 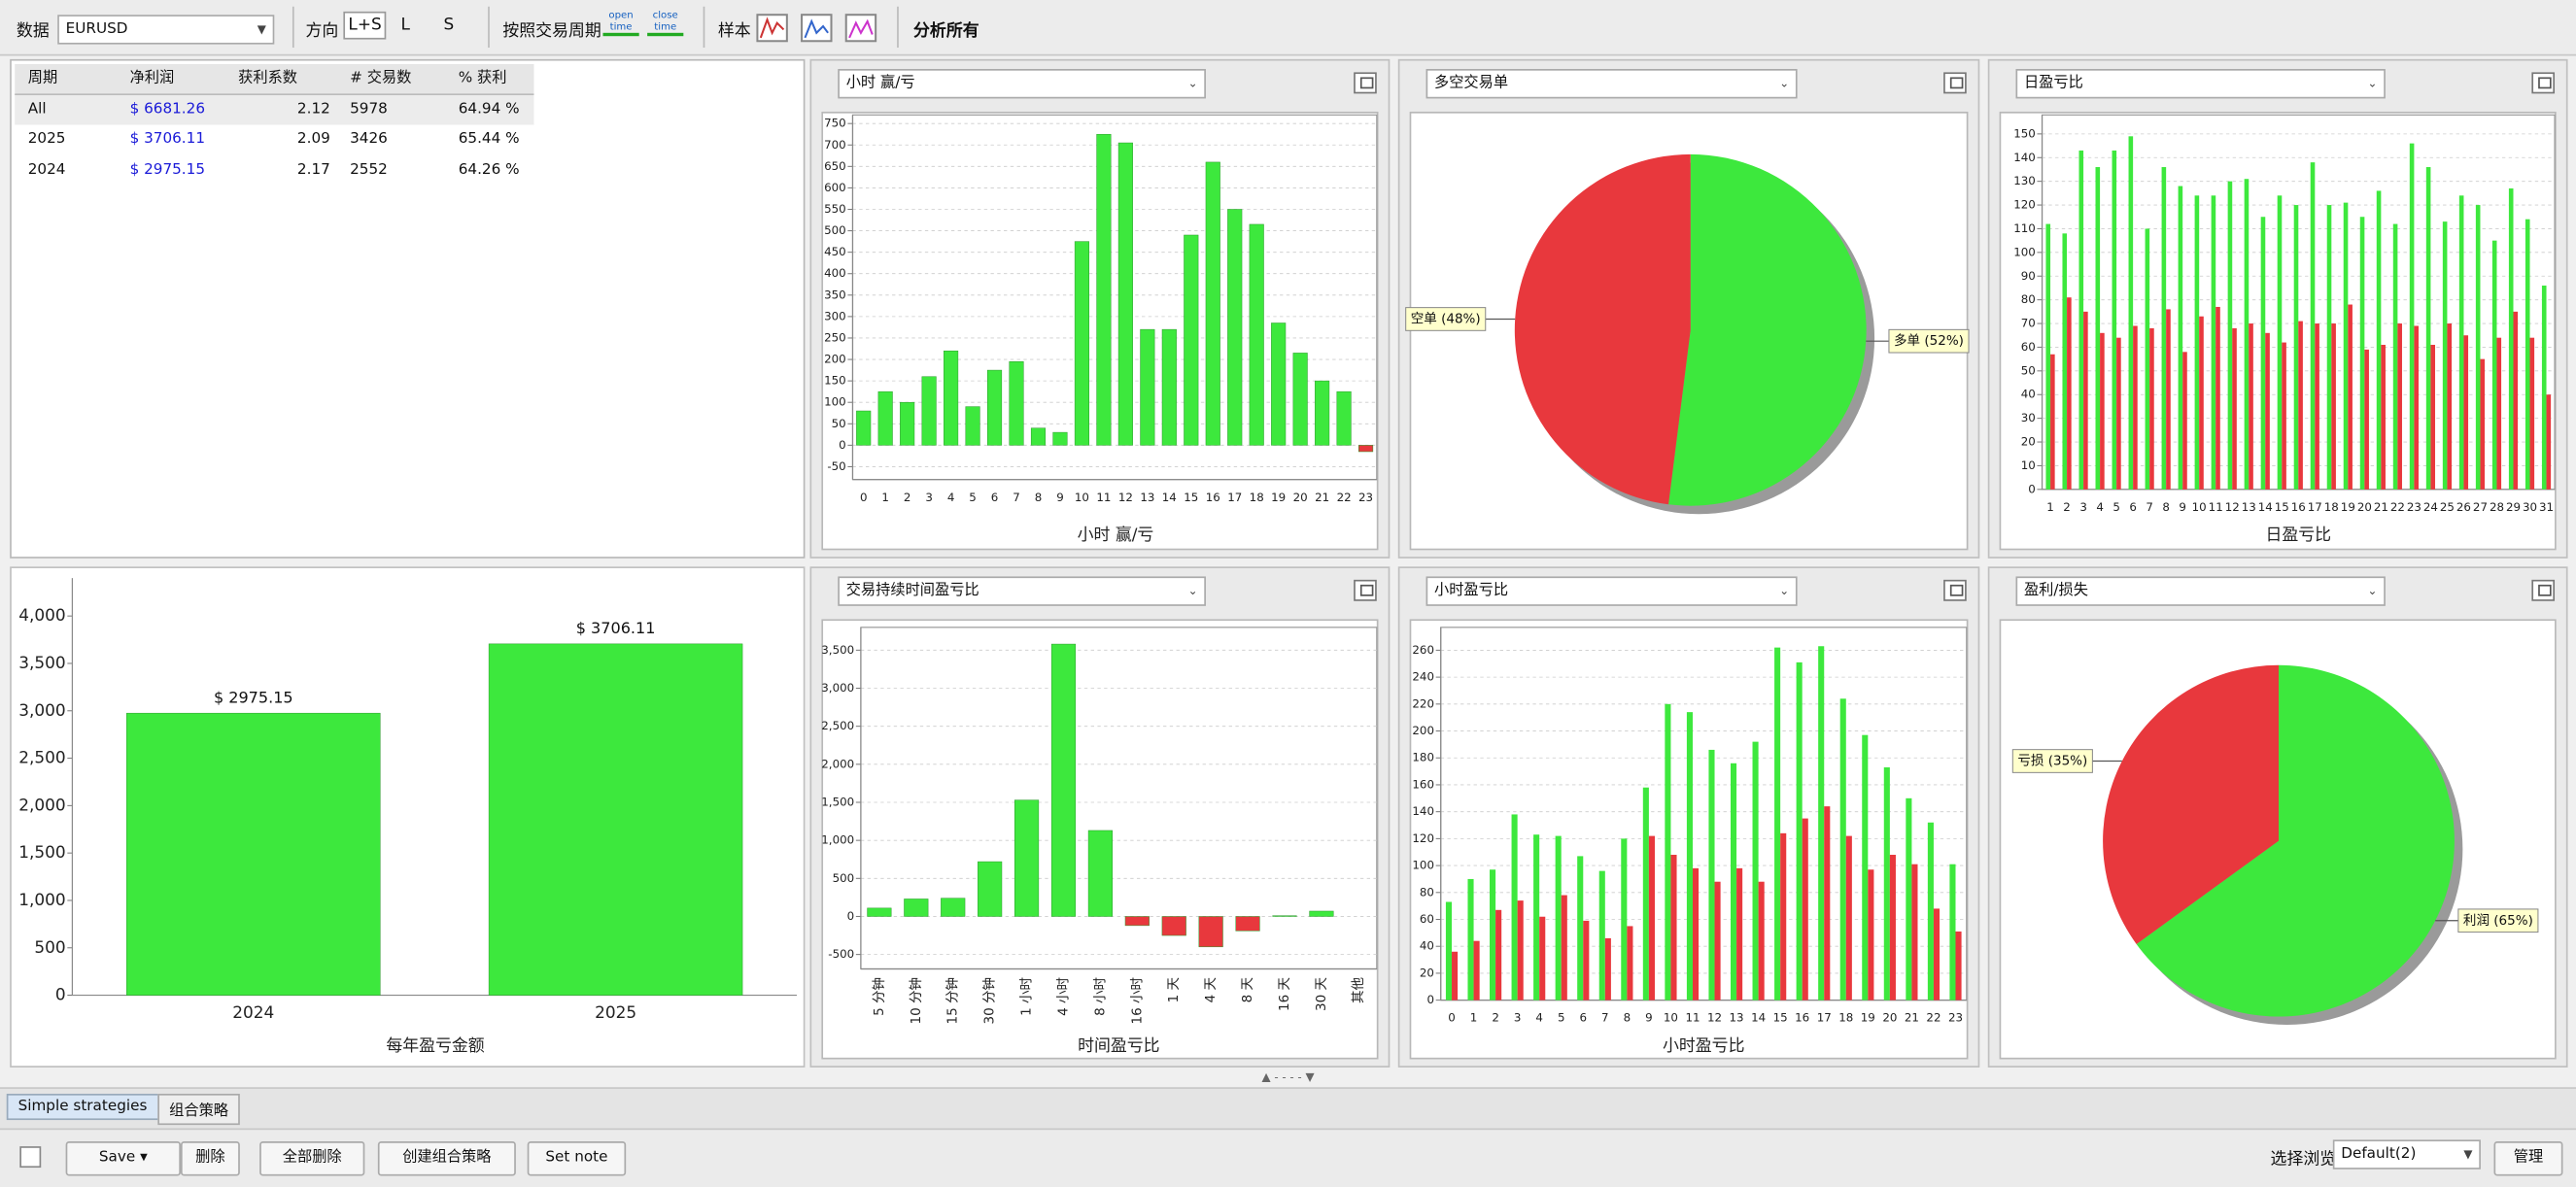 I want to click on save-button: Save ▾, so click(x=123, y=1158).